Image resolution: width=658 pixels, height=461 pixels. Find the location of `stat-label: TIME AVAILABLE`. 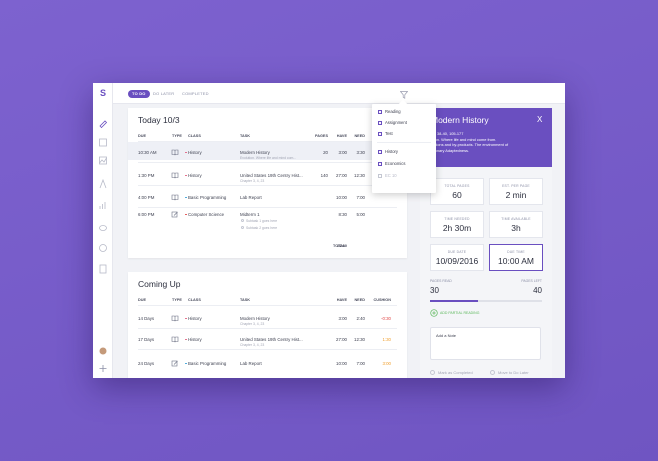

stat-label: TIME AVAILABLE is located at coordinates (516, 219).